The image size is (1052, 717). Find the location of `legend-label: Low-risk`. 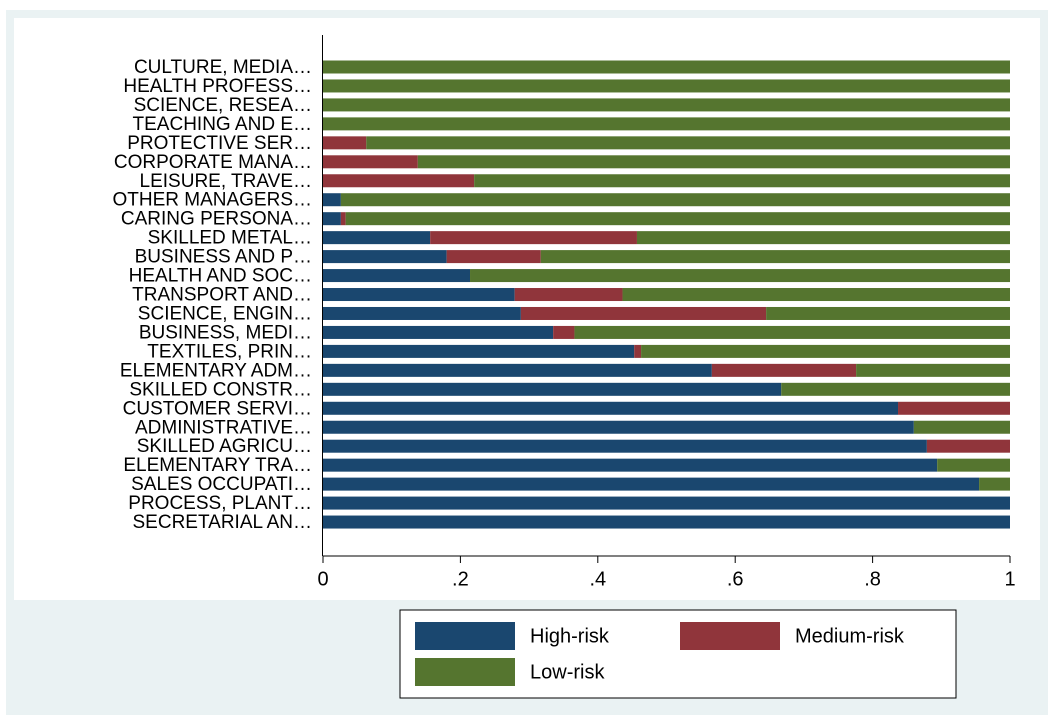

legend-label: Low-risk is located at coordinates (567, 672).